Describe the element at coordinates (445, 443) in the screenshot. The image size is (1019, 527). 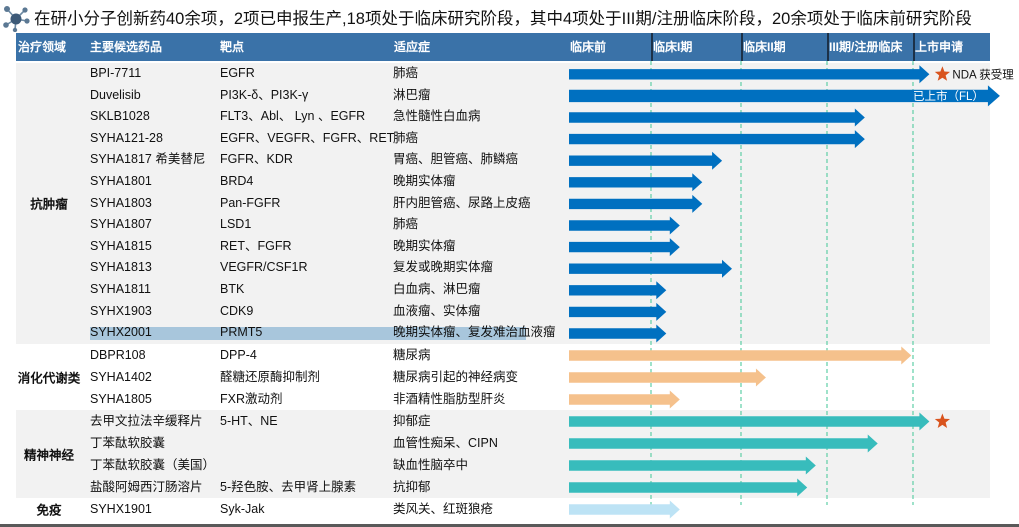
I see `drug-indication: 血管性痴呆、CIPN` at that location.